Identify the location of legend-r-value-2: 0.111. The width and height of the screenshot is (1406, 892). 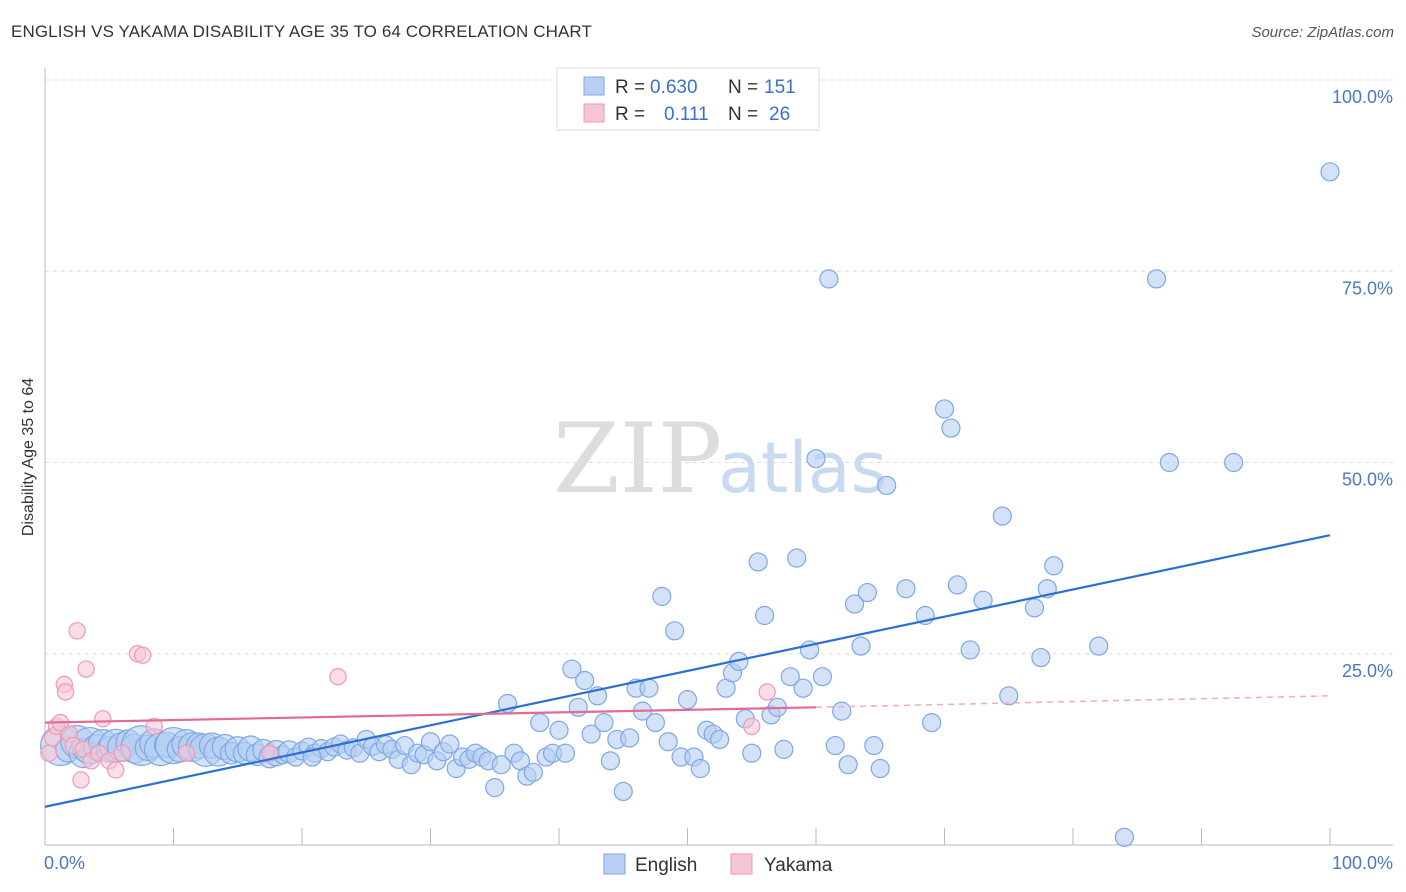
(686, 114).